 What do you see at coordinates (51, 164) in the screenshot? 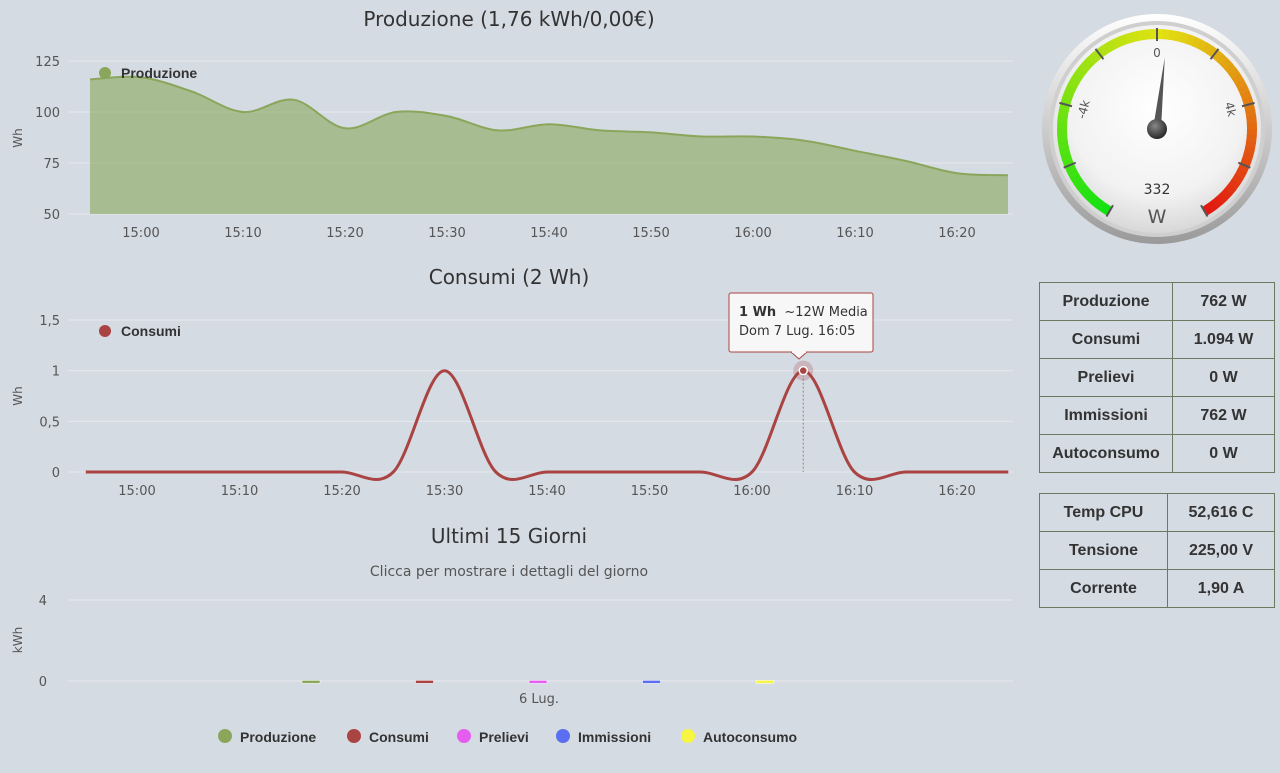
I see `y-tick-label: 75` at bounding box center [51, 164].